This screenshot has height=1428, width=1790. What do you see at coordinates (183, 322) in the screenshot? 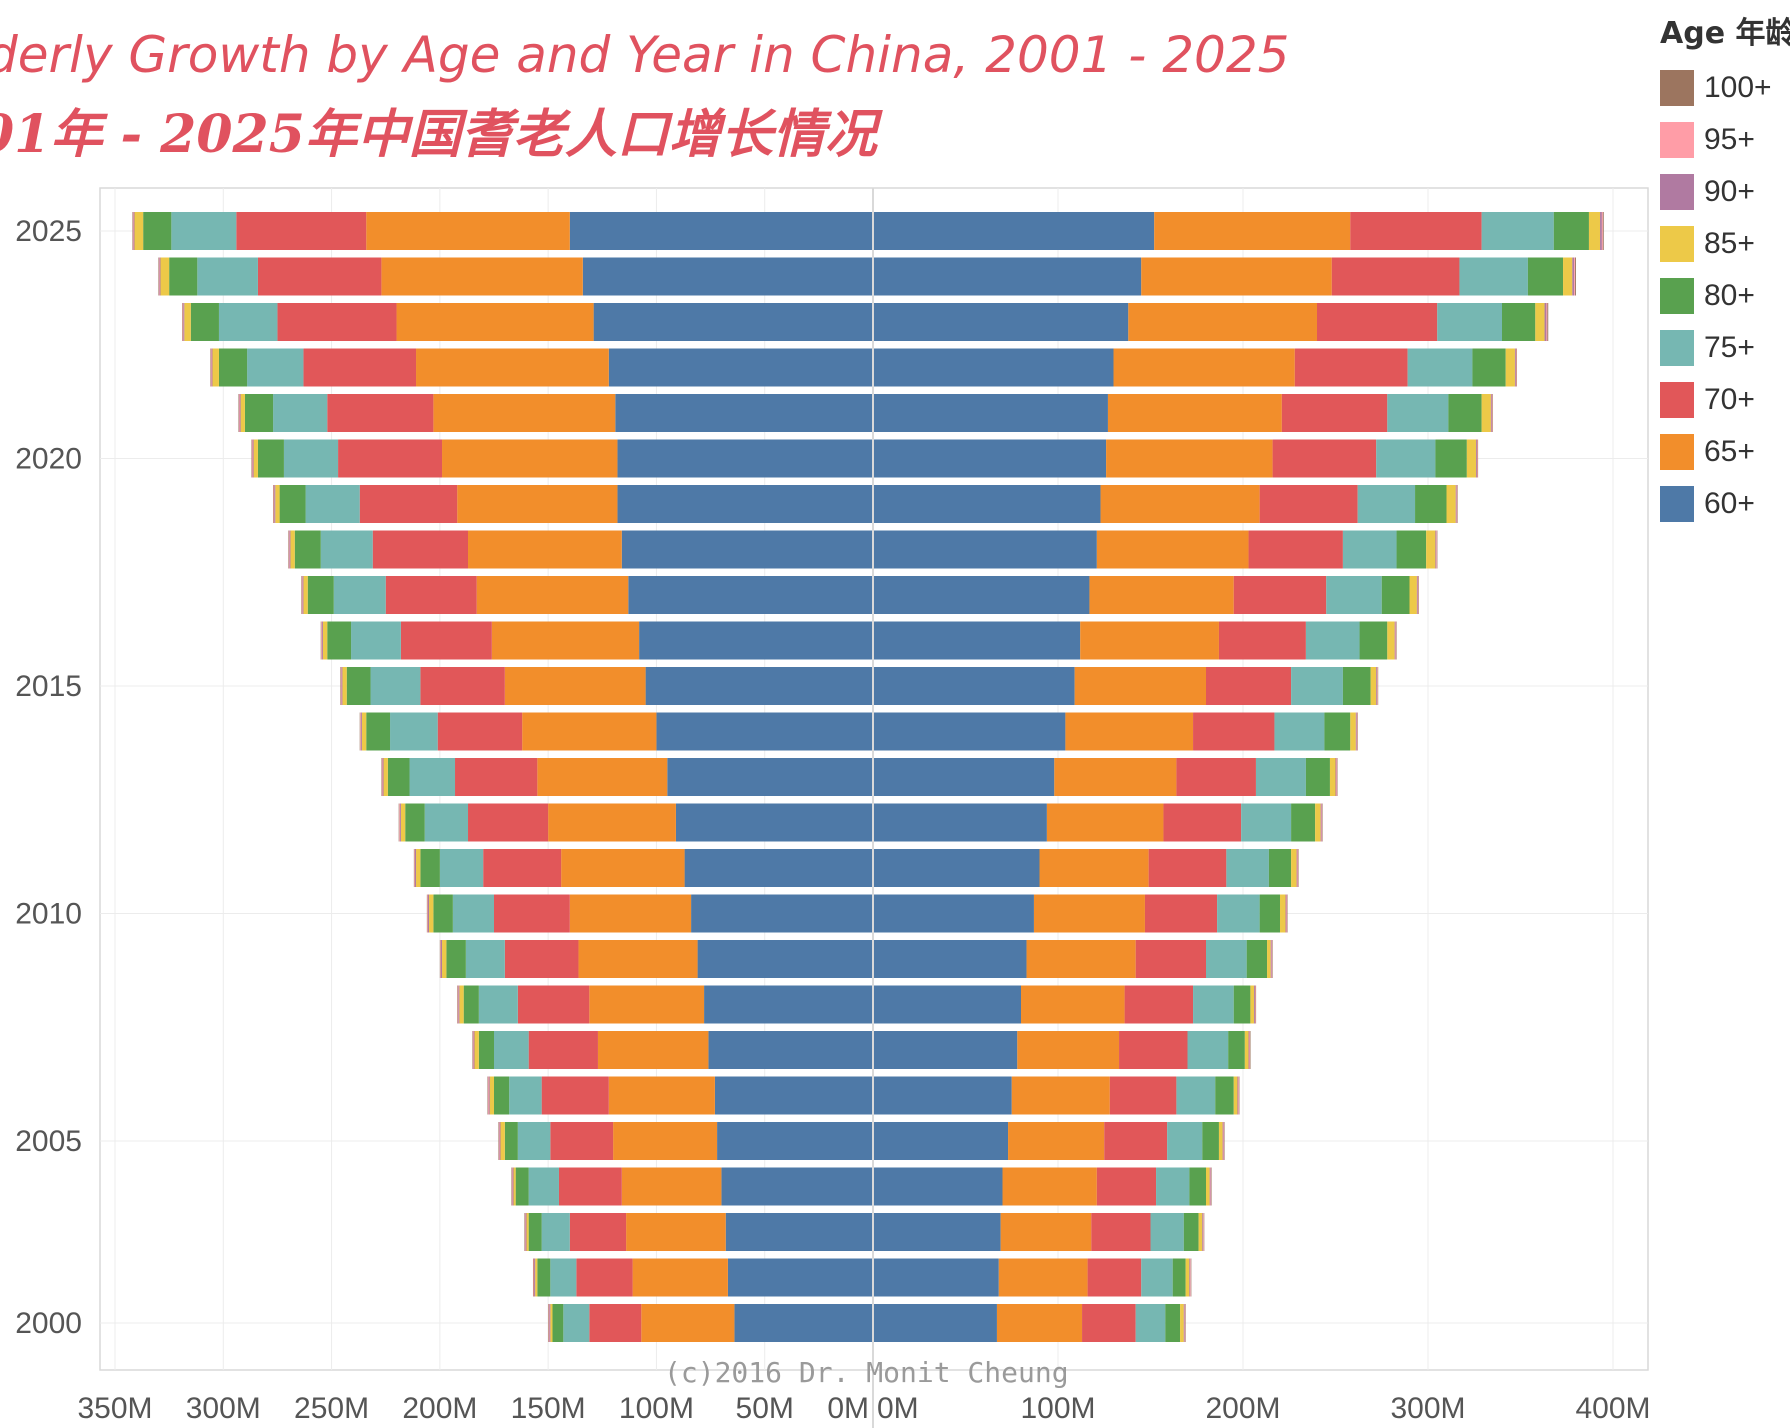
I see `bar-left-95plus-2023` at bounding box center [183, 322].